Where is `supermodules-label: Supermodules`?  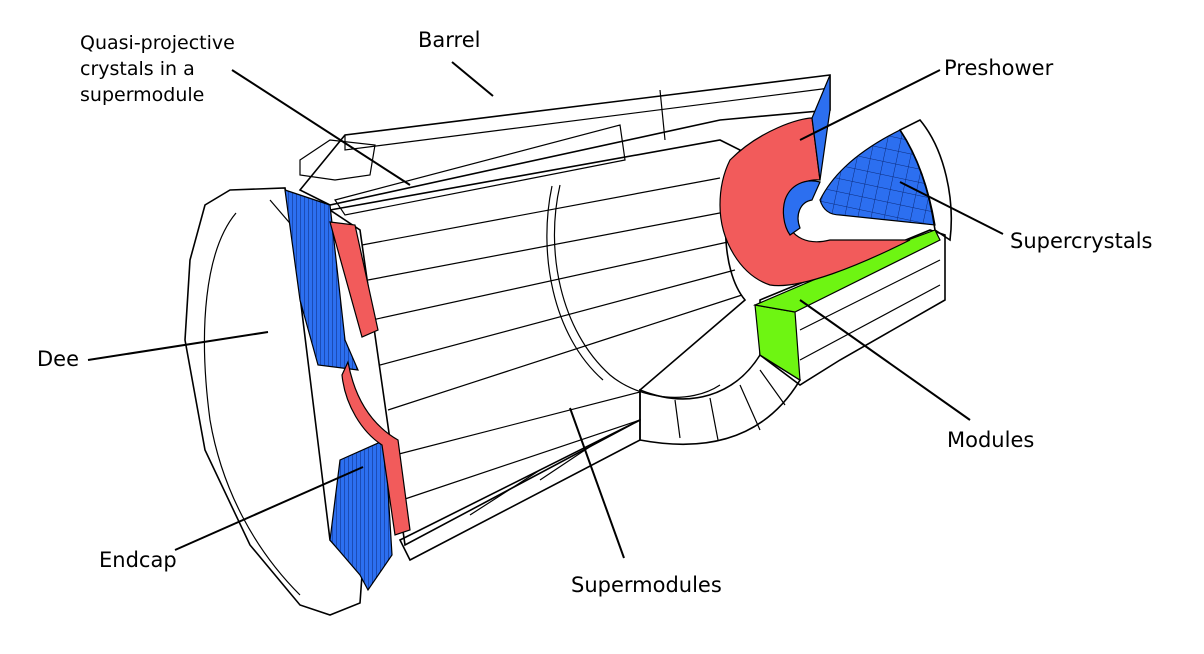
supermodules-label: Supermodules is located at coordinates (646, 585).